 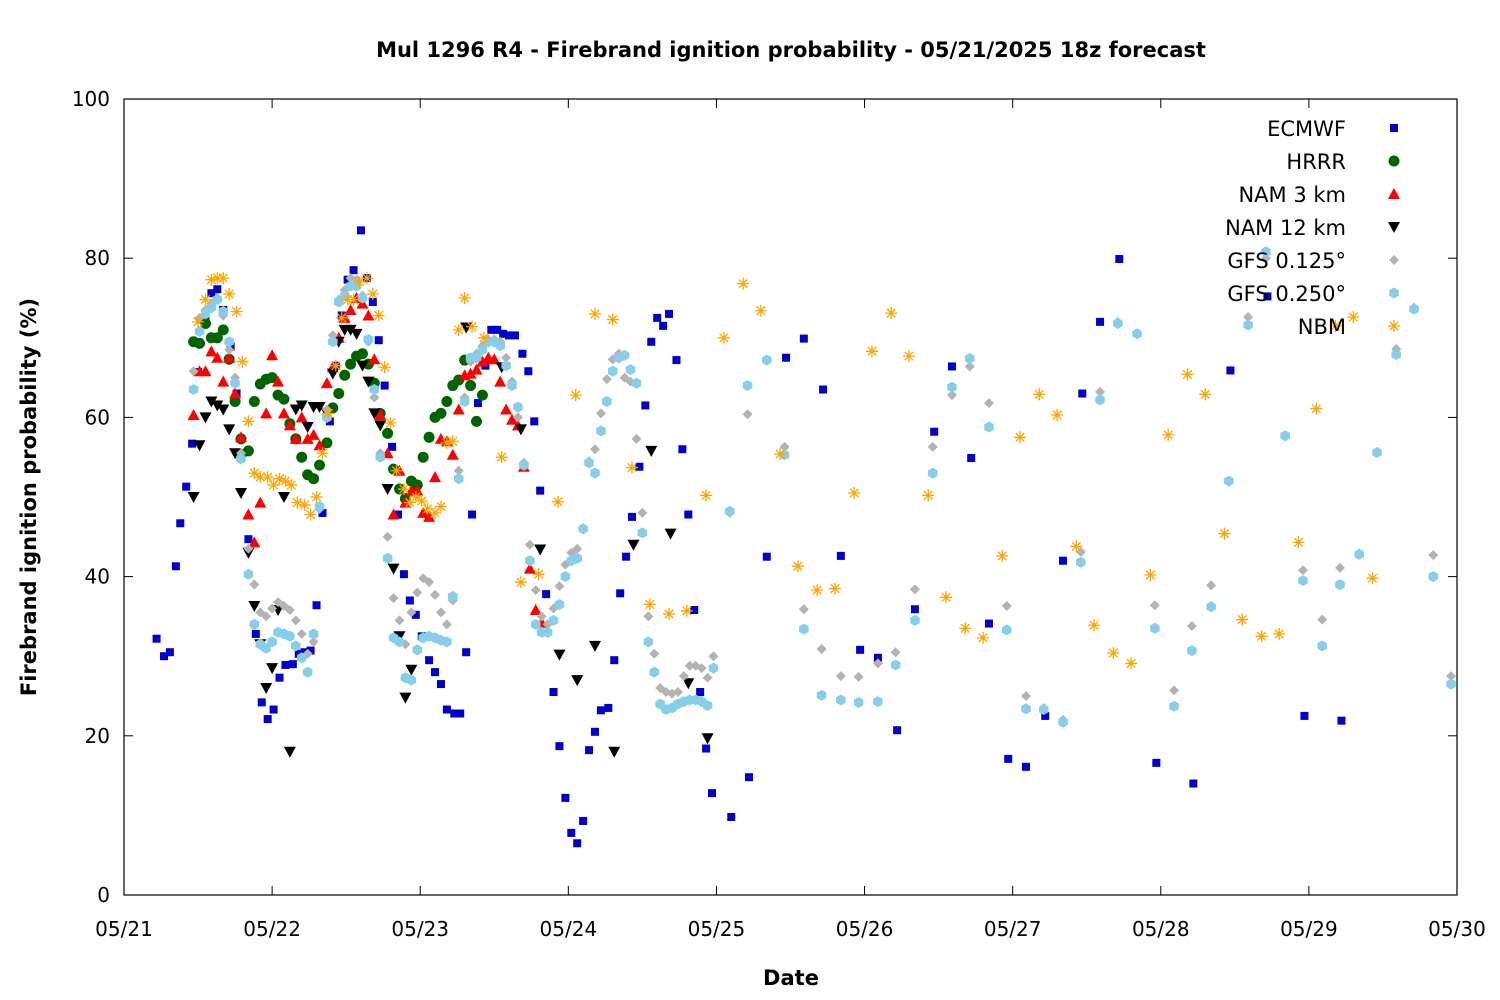 I want to click on legend-label: HRRR, so click(x=1316, y=162).